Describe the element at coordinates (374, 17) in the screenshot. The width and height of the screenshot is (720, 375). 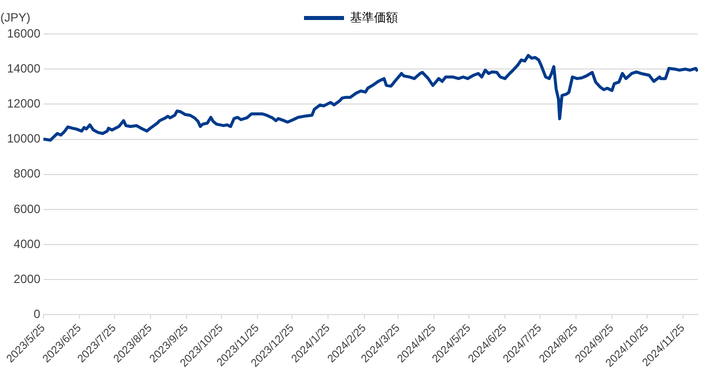
I see `legend-label: 基準価額` at that location.